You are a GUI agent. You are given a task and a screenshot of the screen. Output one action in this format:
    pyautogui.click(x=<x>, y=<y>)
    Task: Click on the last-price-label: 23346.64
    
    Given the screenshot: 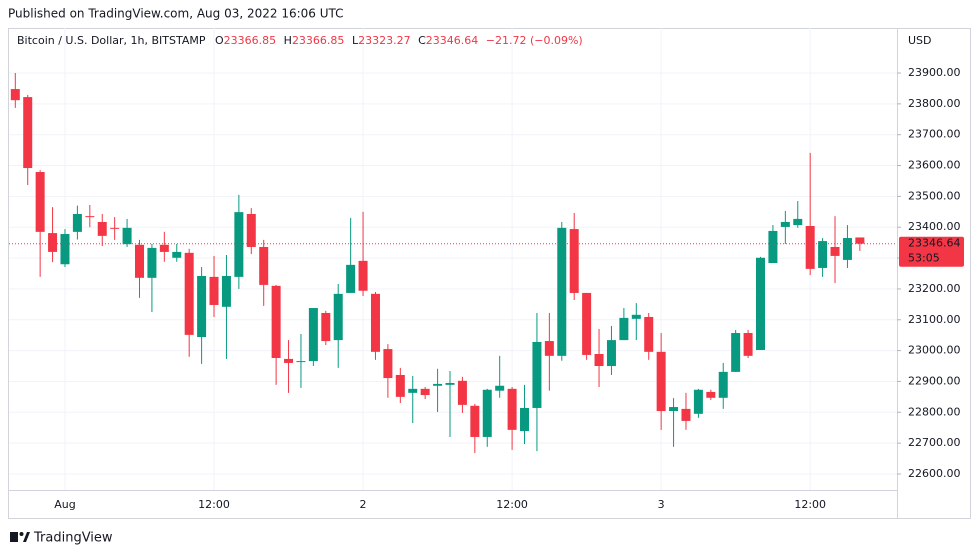 What is the action you would take?
    pyautogui.click(x=934, y=243)
    